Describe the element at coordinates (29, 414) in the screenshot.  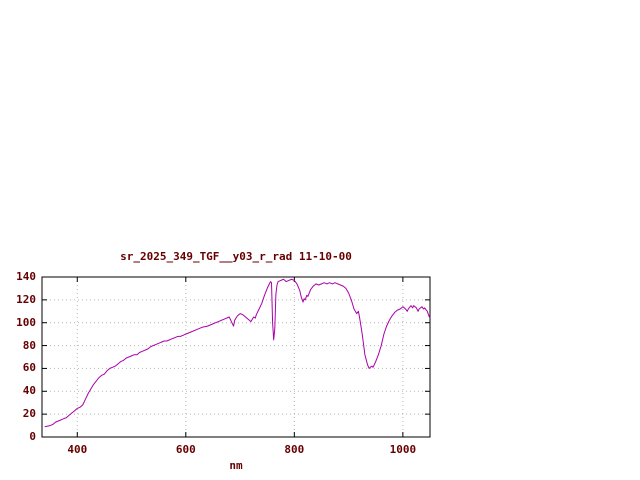
I see `y-tick-label: 20` at that location.